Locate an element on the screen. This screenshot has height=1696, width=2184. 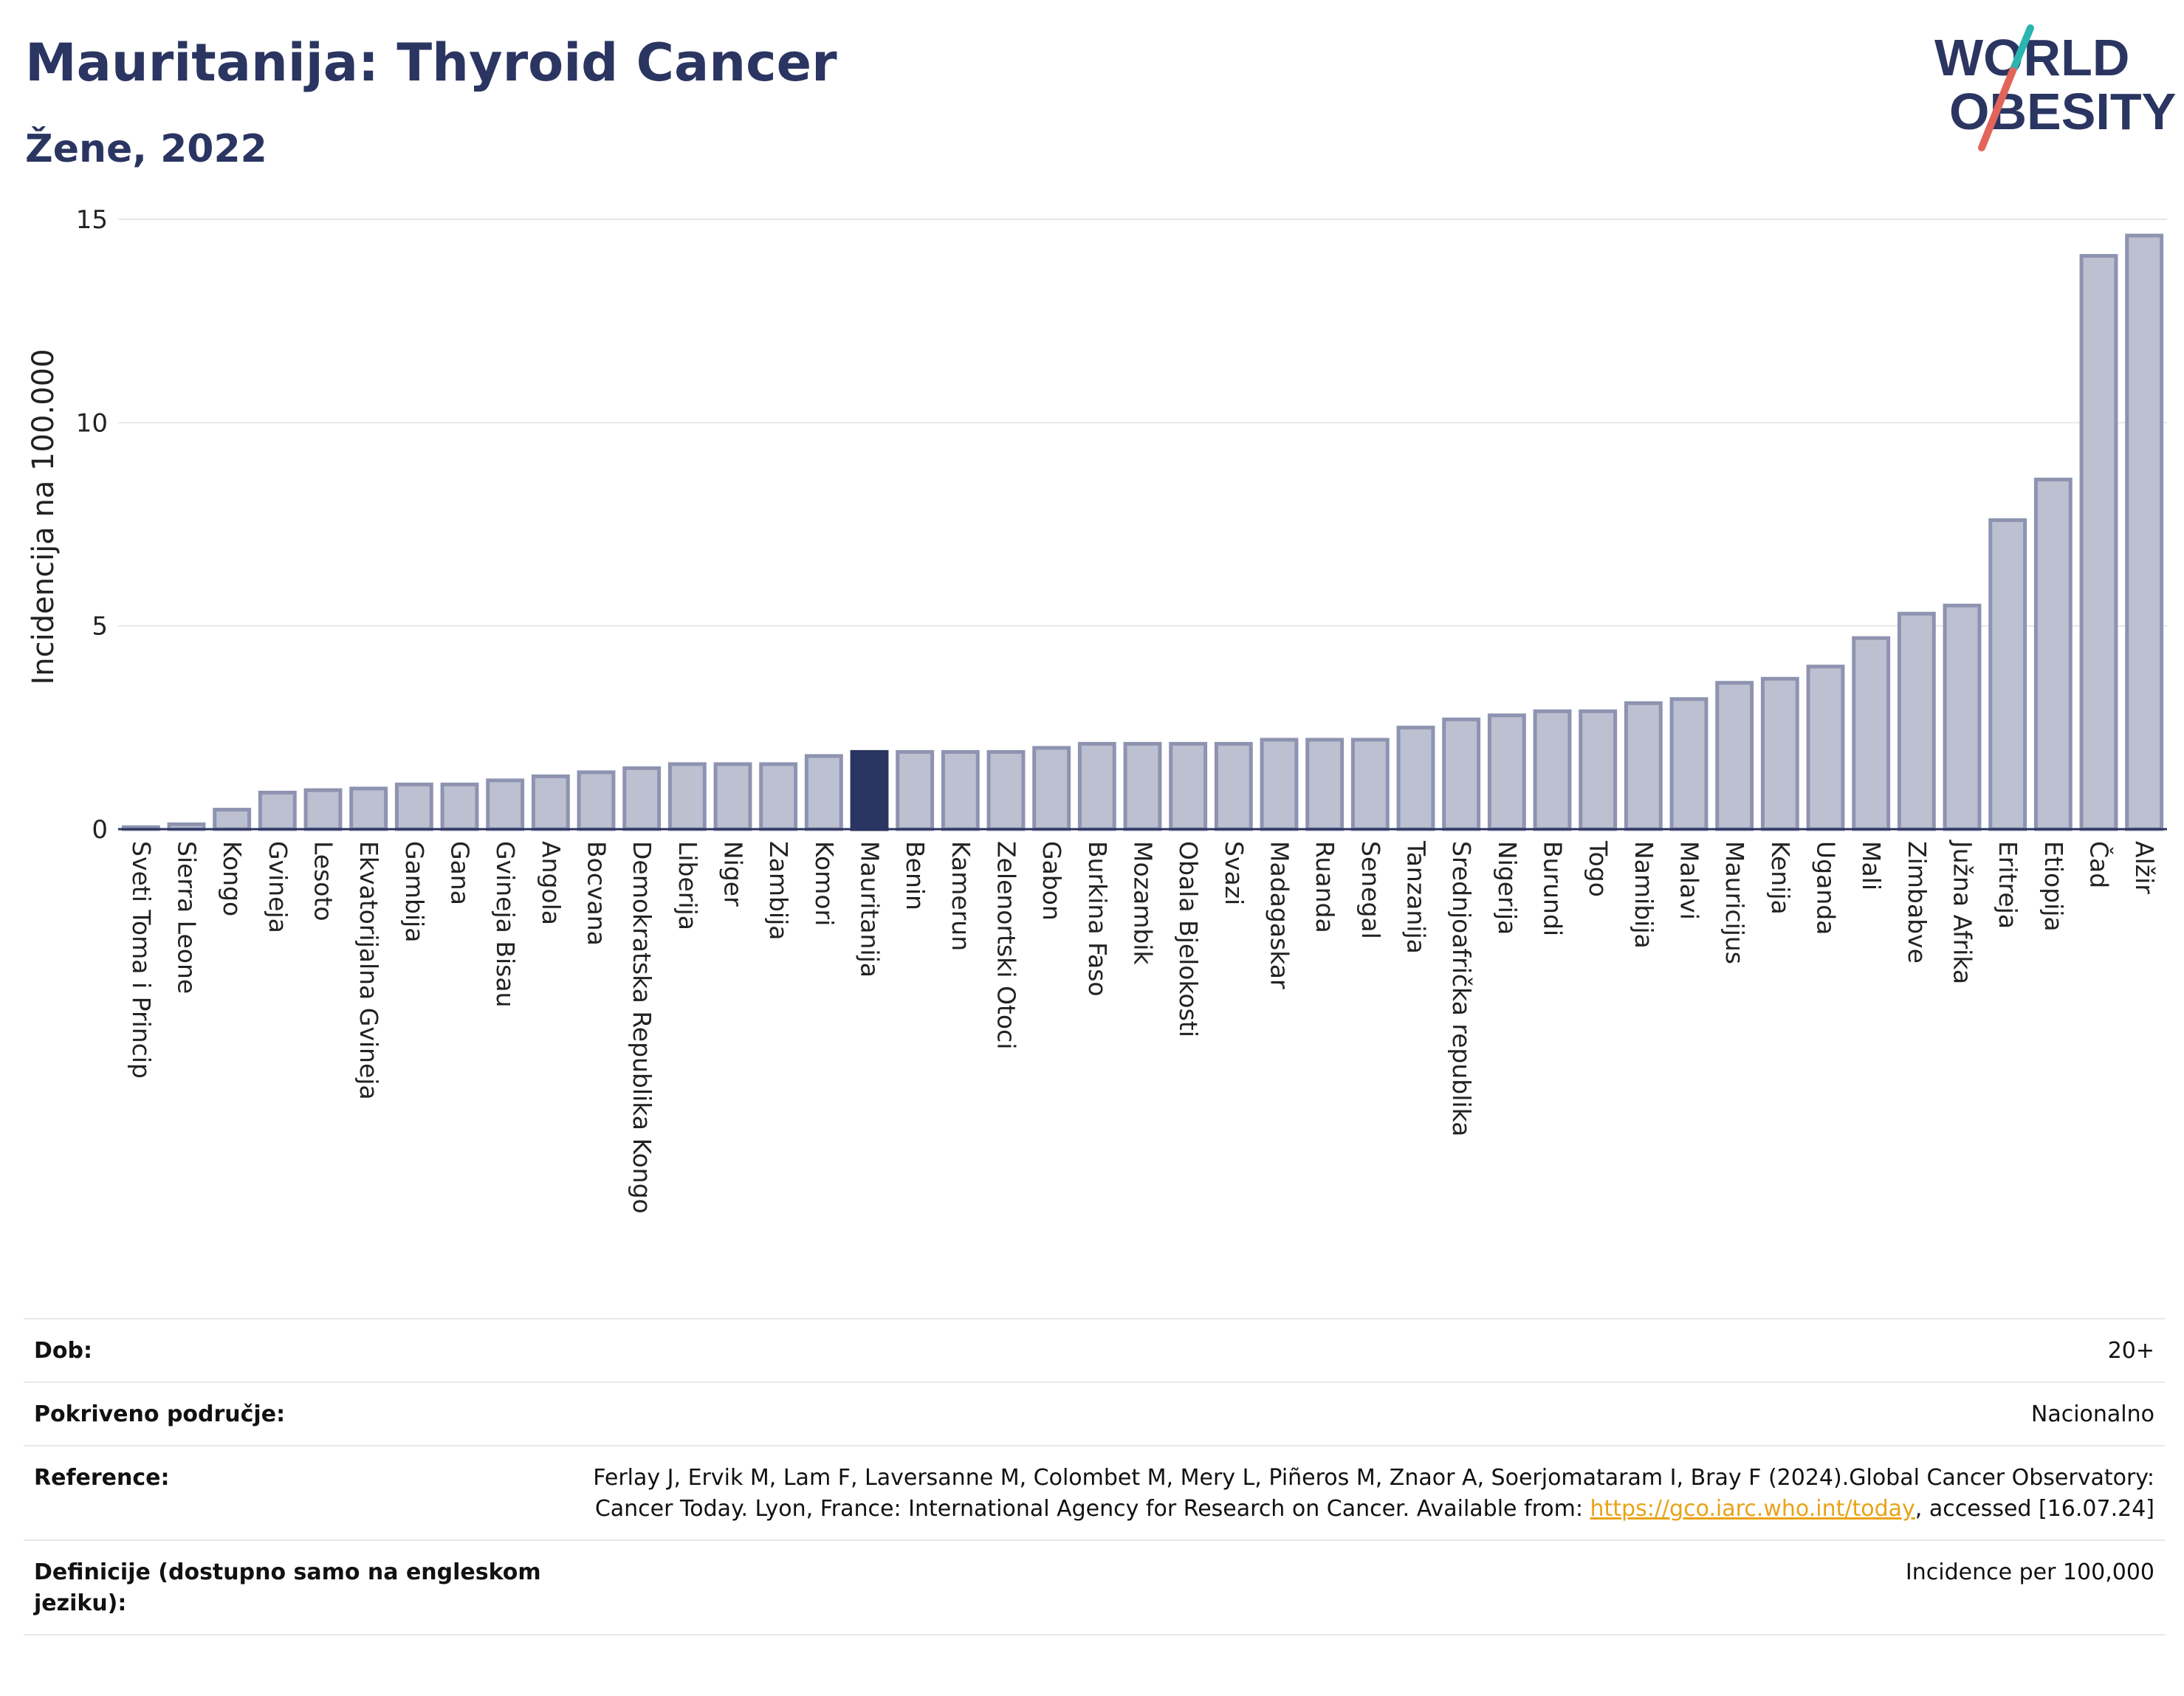
x-tick-label: Kenija is located at coordinates (1780, 878).